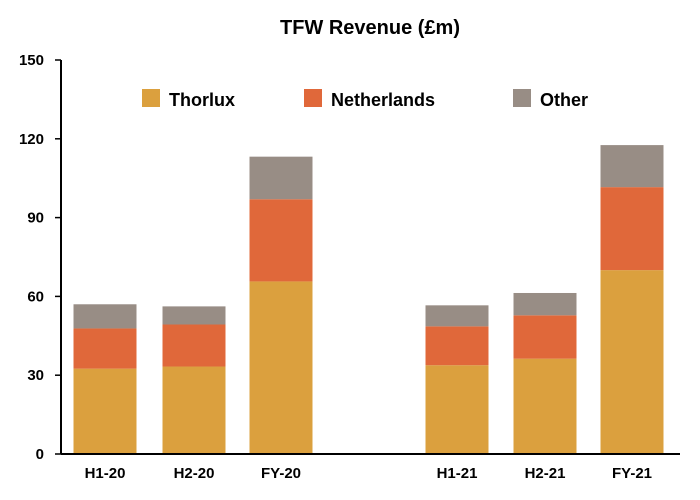 The height and width of the screenshot is (500, 700). What do you see at coordinates (564, 100) in the screenshot?
I see `legend-label-other: Other` at bounding box center [564, 100].